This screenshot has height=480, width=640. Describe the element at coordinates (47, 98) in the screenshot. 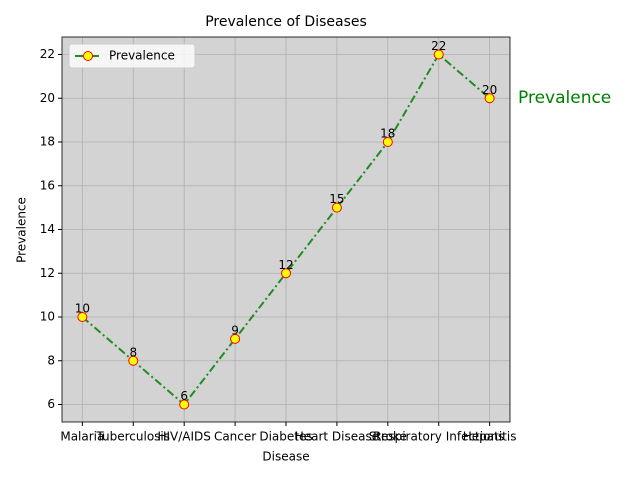

I see `y-tick-label: 20` at that location.